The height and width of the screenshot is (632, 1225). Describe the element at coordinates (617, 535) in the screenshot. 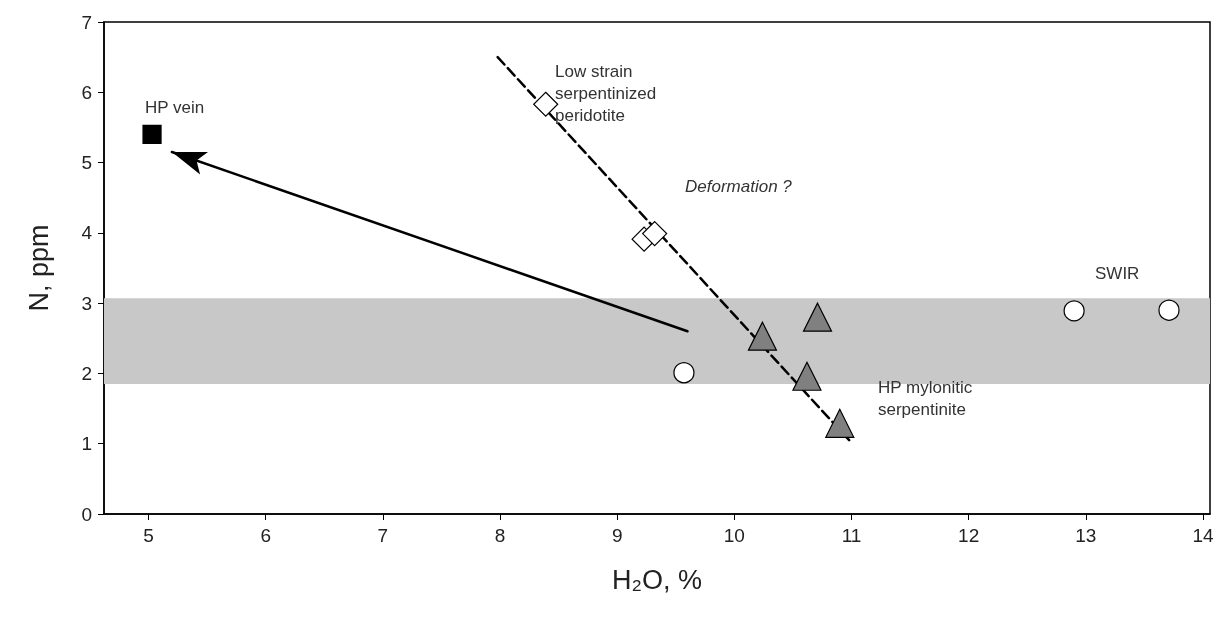

I see `x-tick-label: 9` at that location.